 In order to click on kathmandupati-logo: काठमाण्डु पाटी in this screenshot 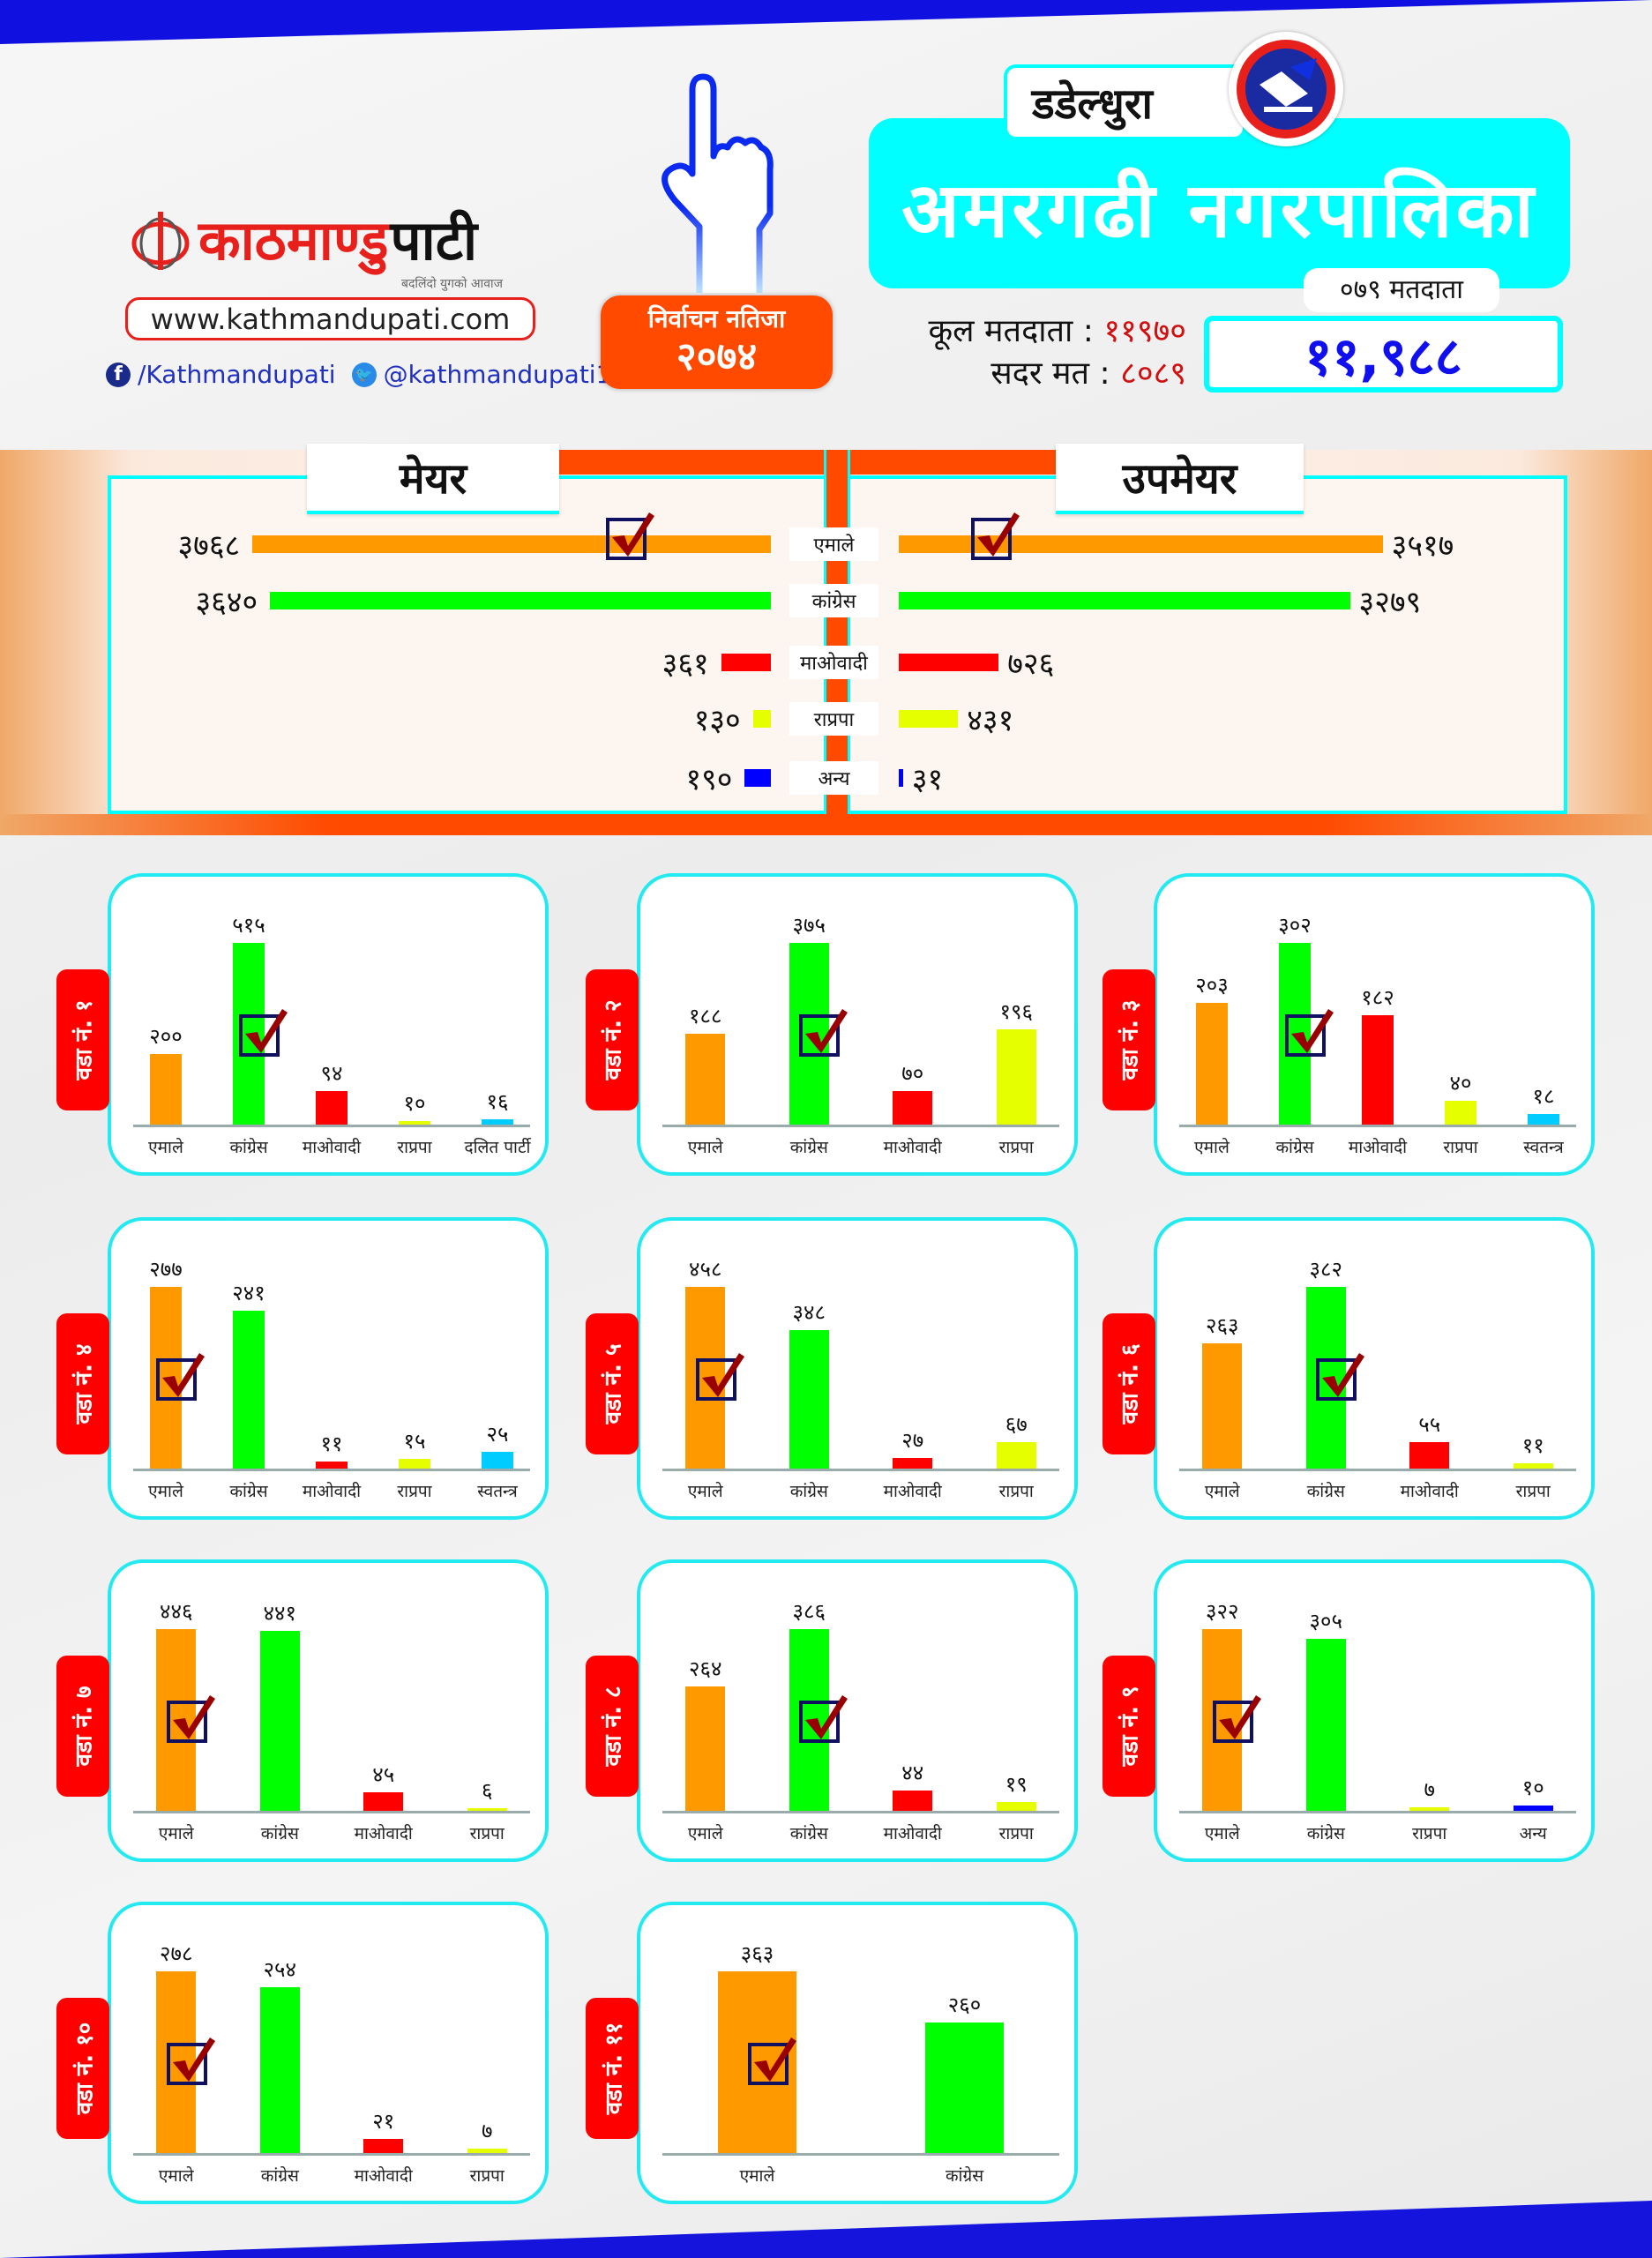, I will do `click(303, 241)`.